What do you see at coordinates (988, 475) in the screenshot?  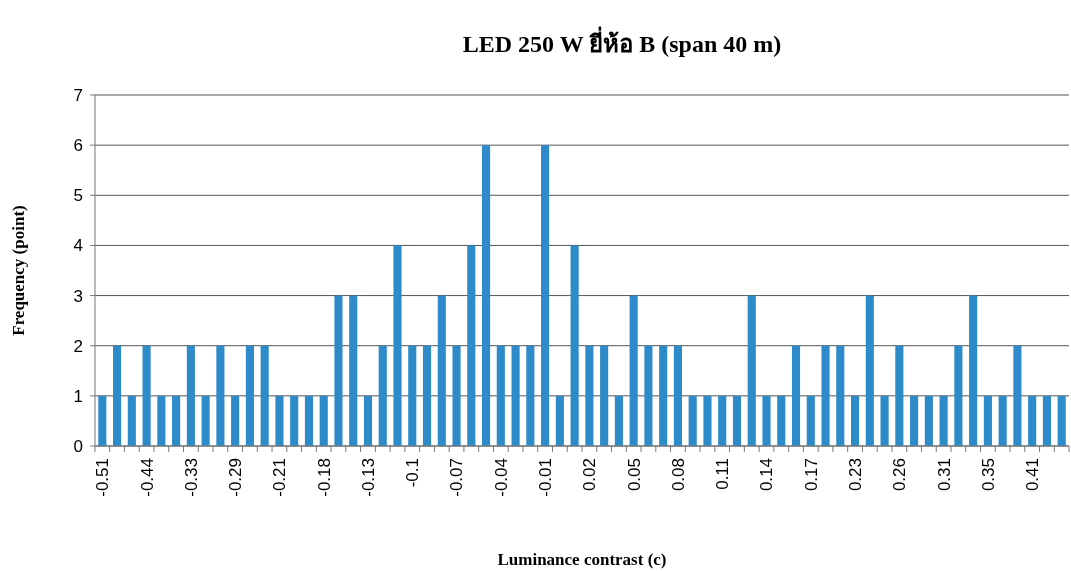 I see `x-tick-label: 0.35` at bounding box center [988, 475].